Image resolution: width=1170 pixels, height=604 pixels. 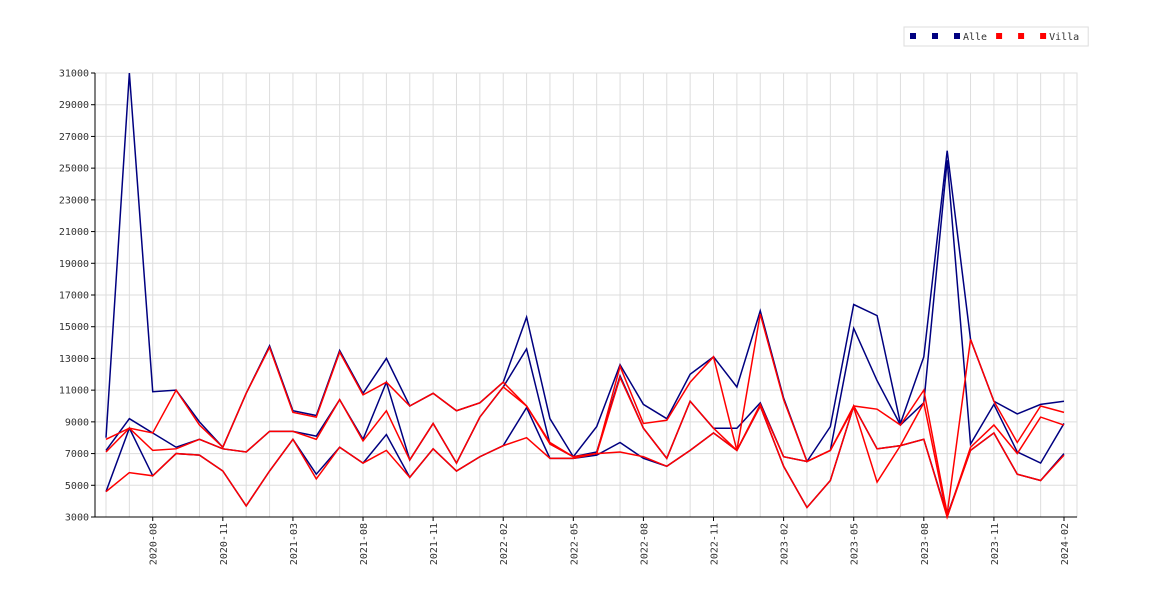 What do you see at coordinates (995, 544) in the screenshot?
I see `x-tick-label: 2023-11` at bounding box center [995, 544].